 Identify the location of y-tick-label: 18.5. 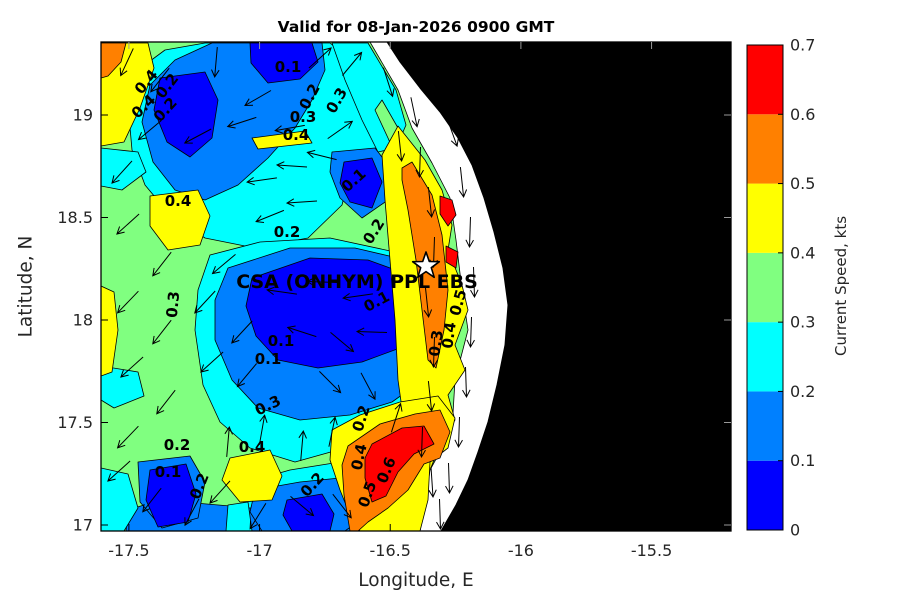
(75, 217).